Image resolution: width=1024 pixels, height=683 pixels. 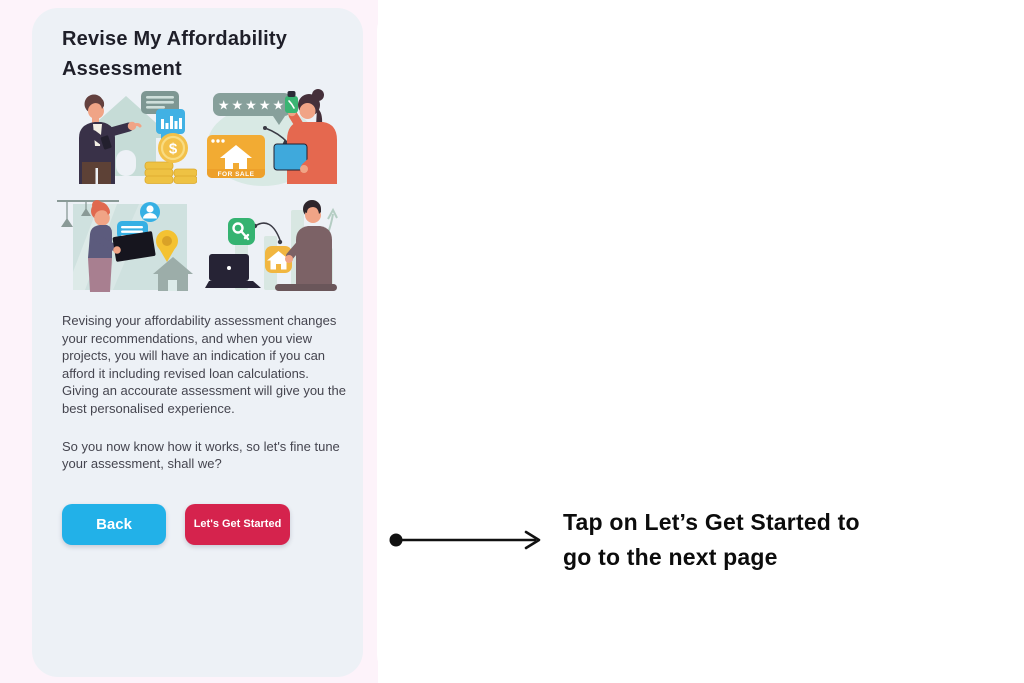 I want to click on five-star-listing-illustration: ★★★★★ FOR SALE, so click(x=272, y=137).